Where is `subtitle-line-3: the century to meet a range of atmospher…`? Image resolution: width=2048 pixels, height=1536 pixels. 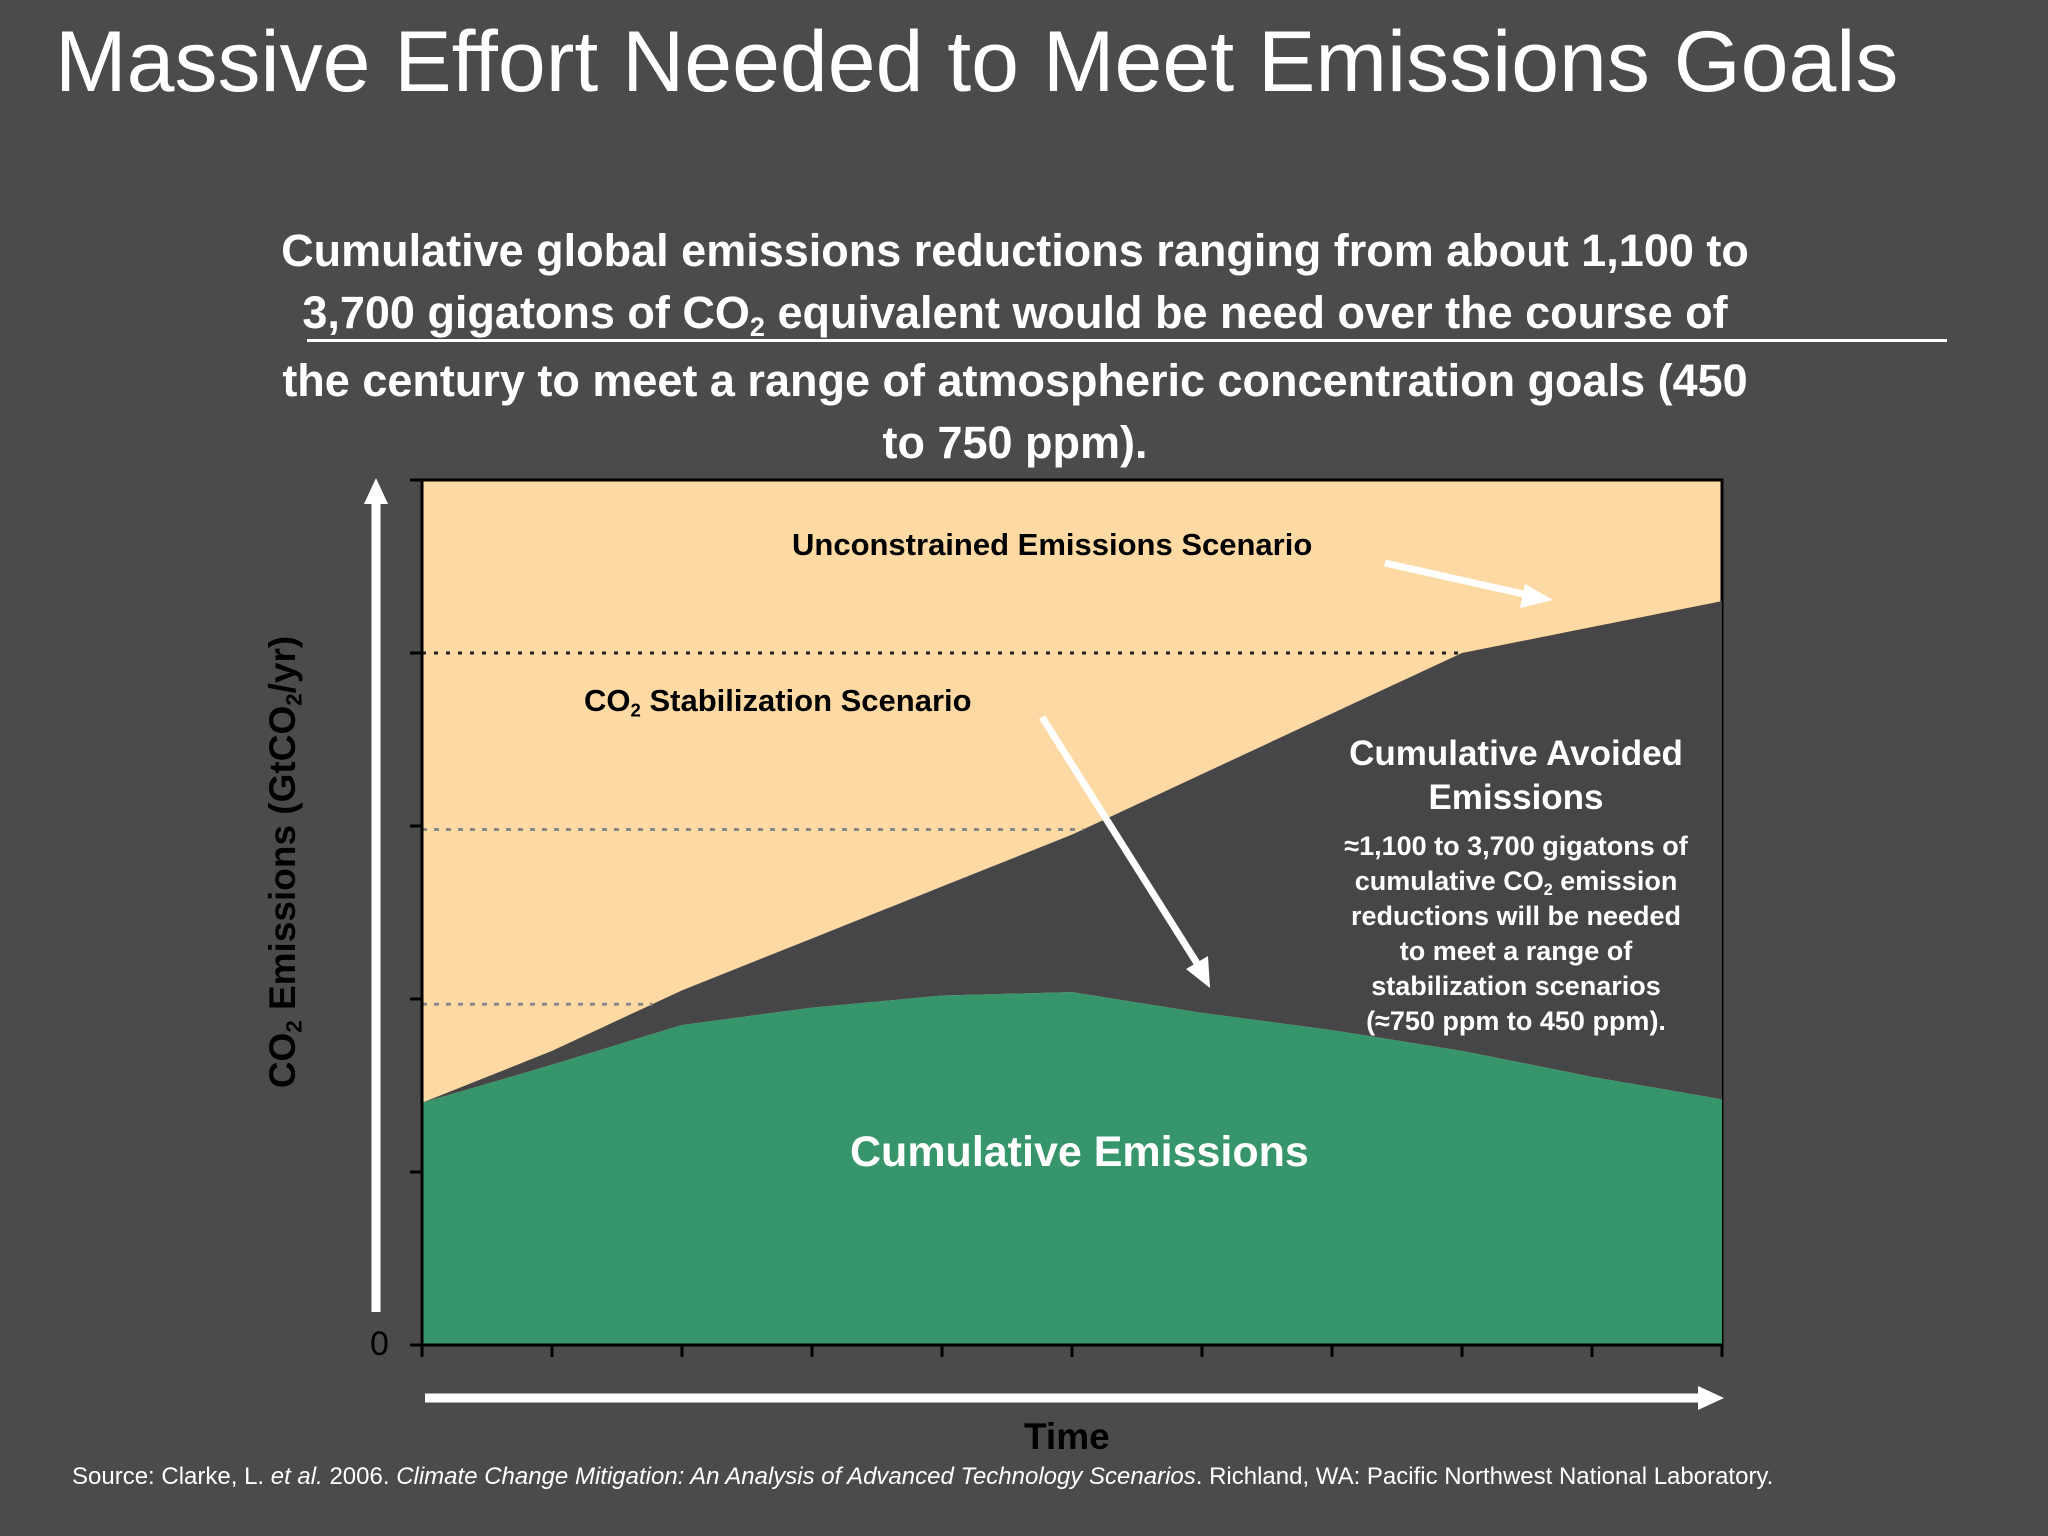 subtitle-line-3: the century to meet a range of atmospher… is located at coordinates (1015, 380).